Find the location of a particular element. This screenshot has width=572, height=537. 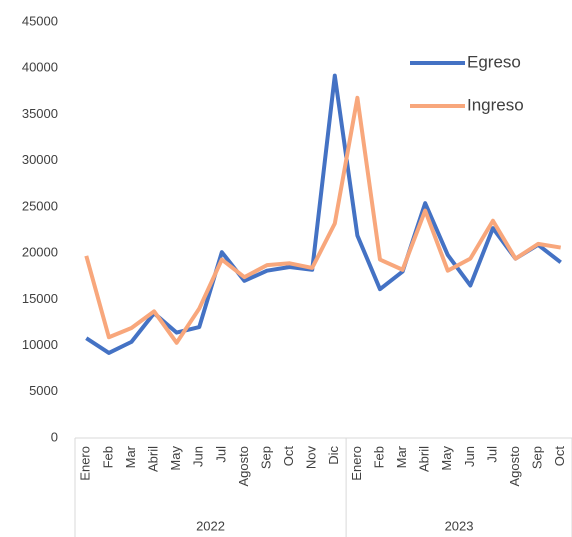

group-label: 2022 is located at coordinates (210, 525).